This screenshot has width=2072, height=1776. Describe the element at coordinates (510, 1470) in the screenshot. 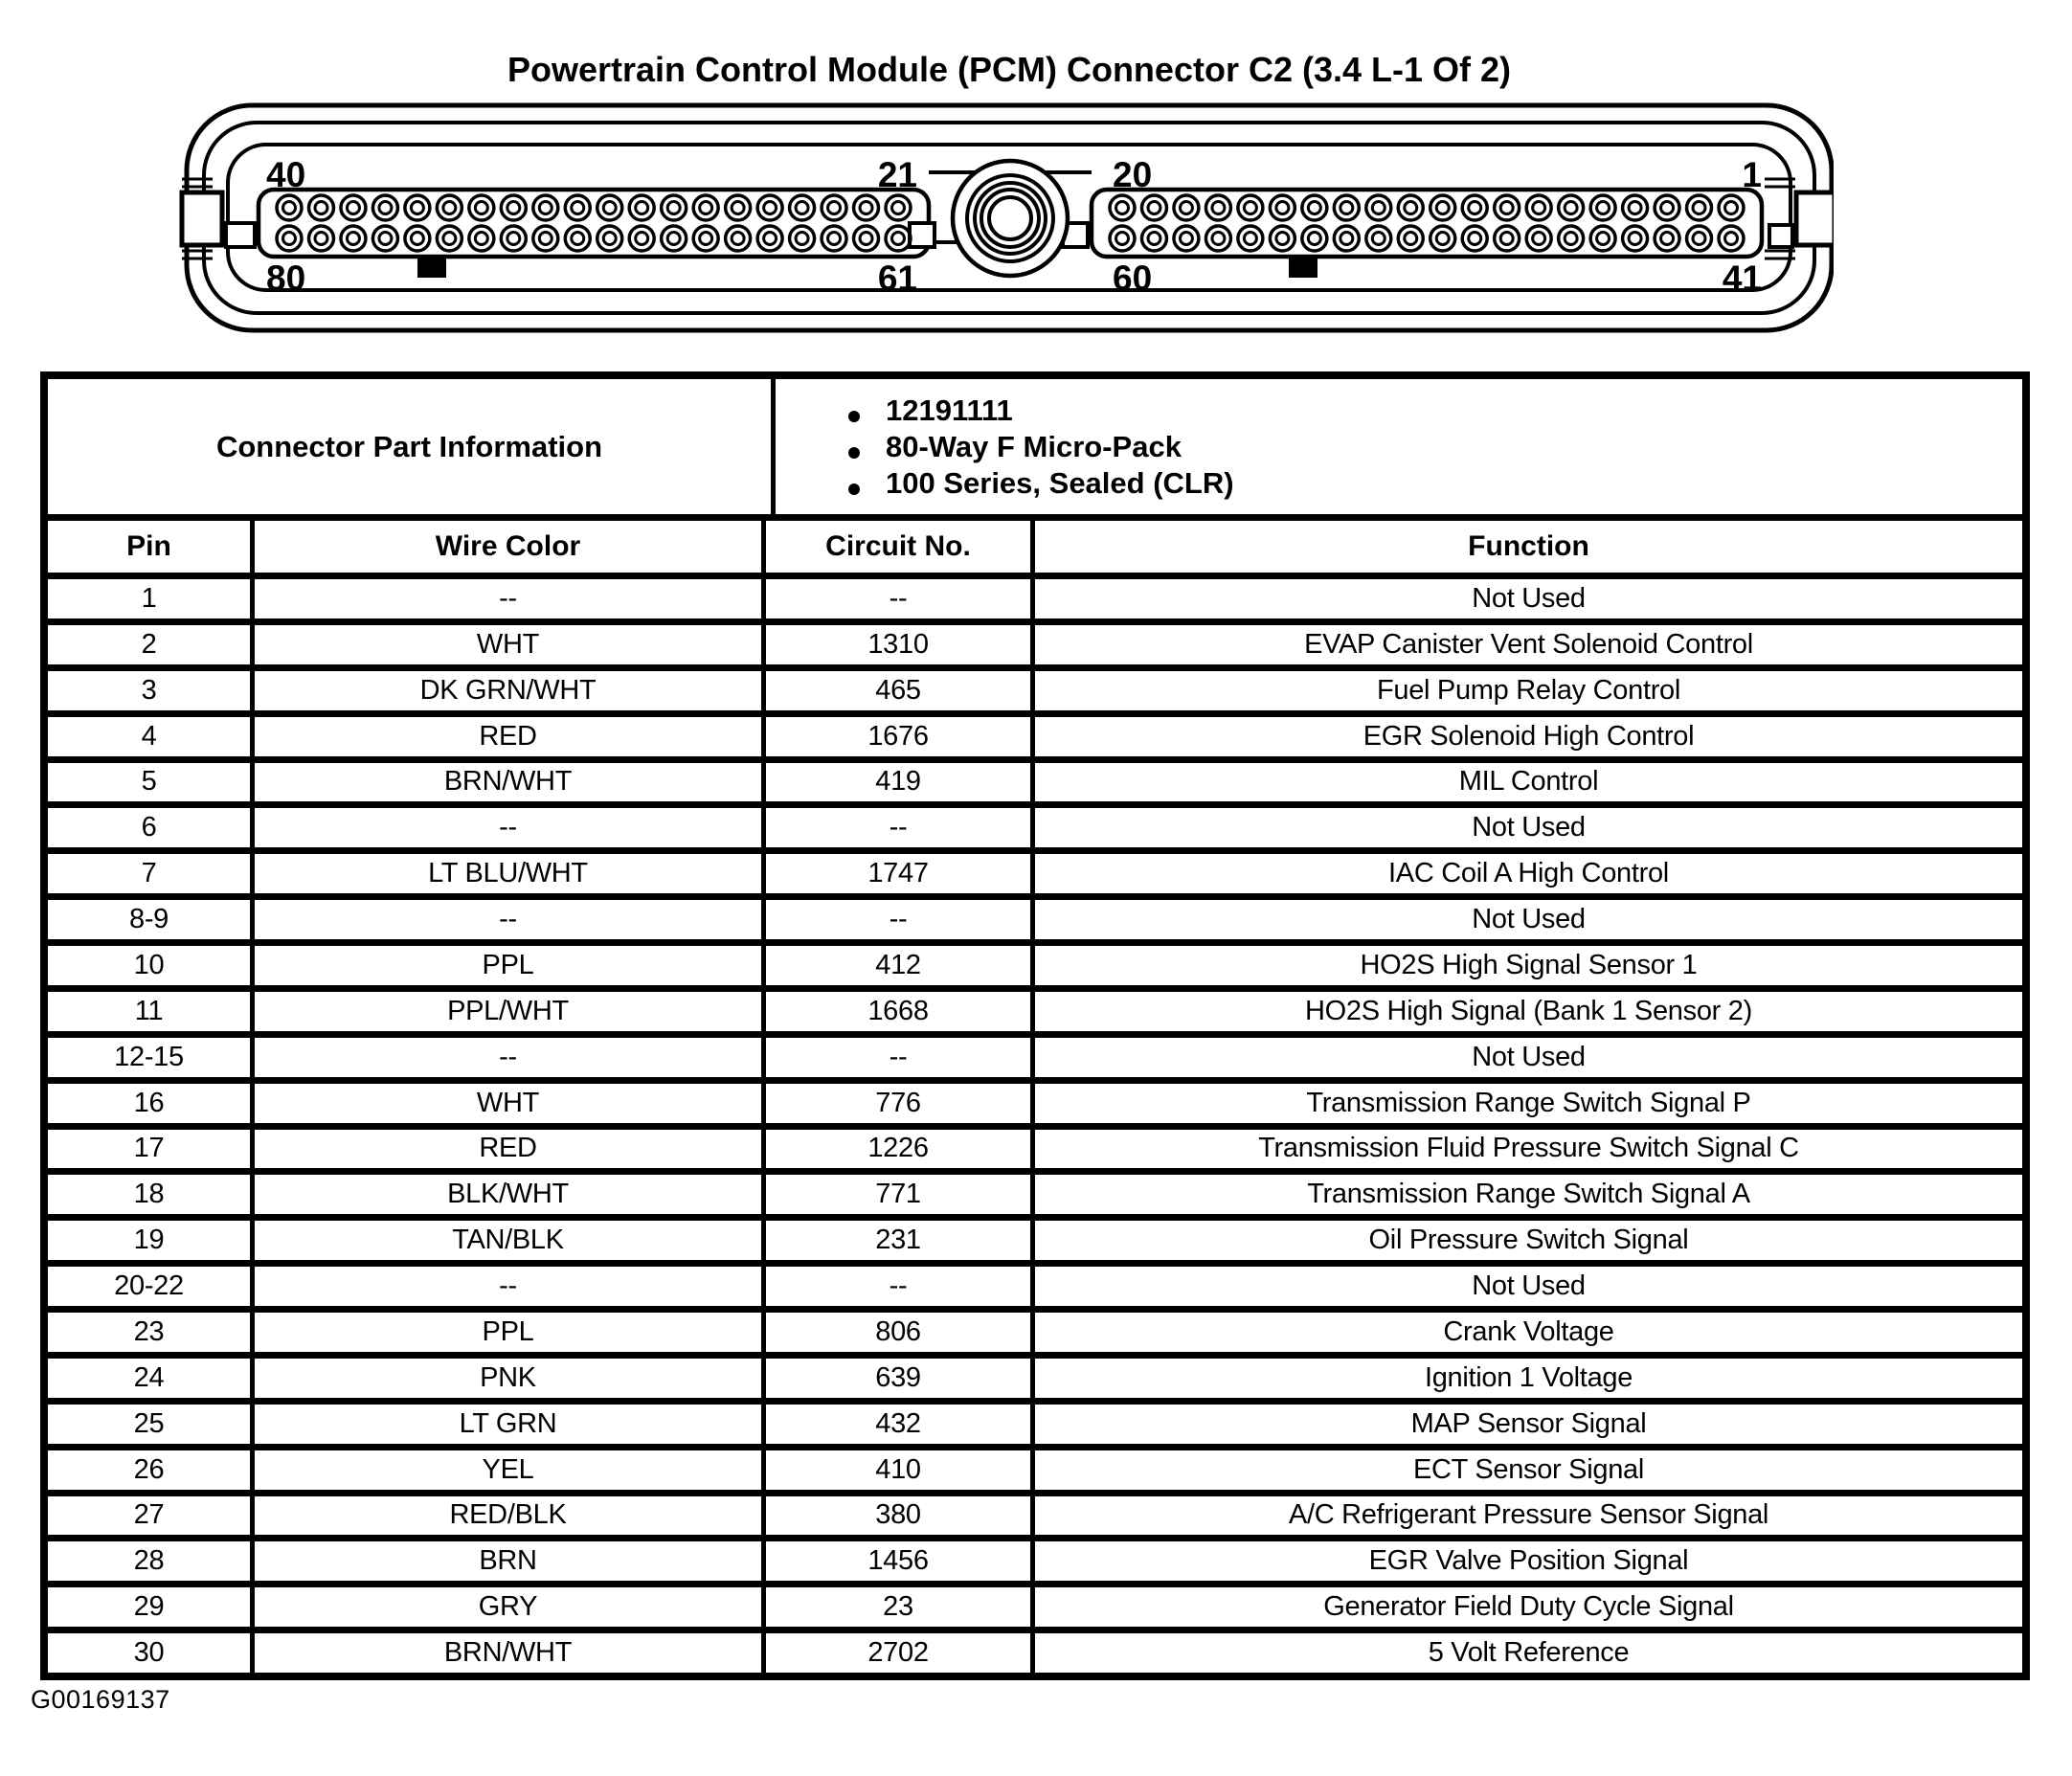

I see `cell-wire-color: YEL` at that location.